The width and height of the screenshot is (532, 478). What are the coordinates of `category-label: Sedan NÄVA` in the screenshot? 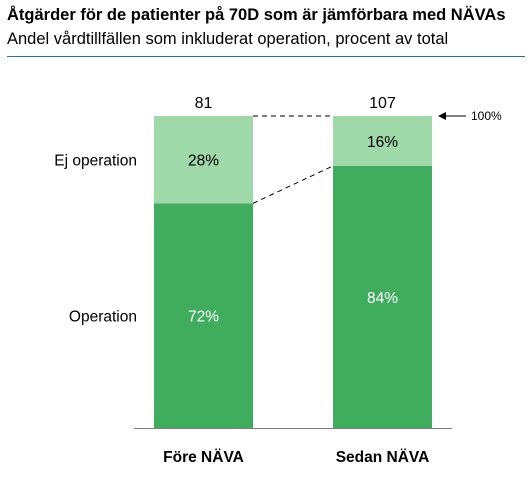 It's located at (383, 457).